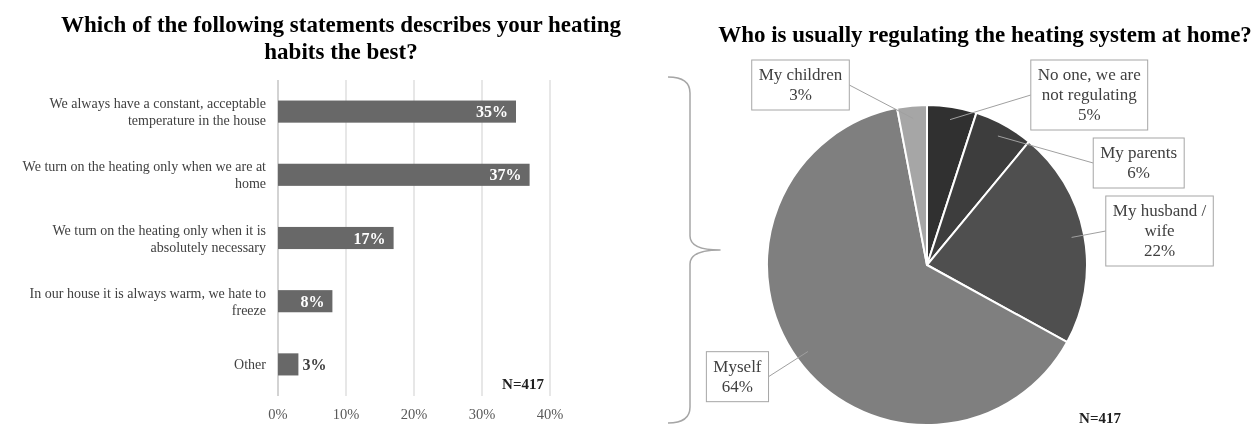 The image size is (1257, 427). What do you see at coordinates (414, 414) in the screenshot?
I see `x-tick-label: 20%` at bounding box center [414, 414].